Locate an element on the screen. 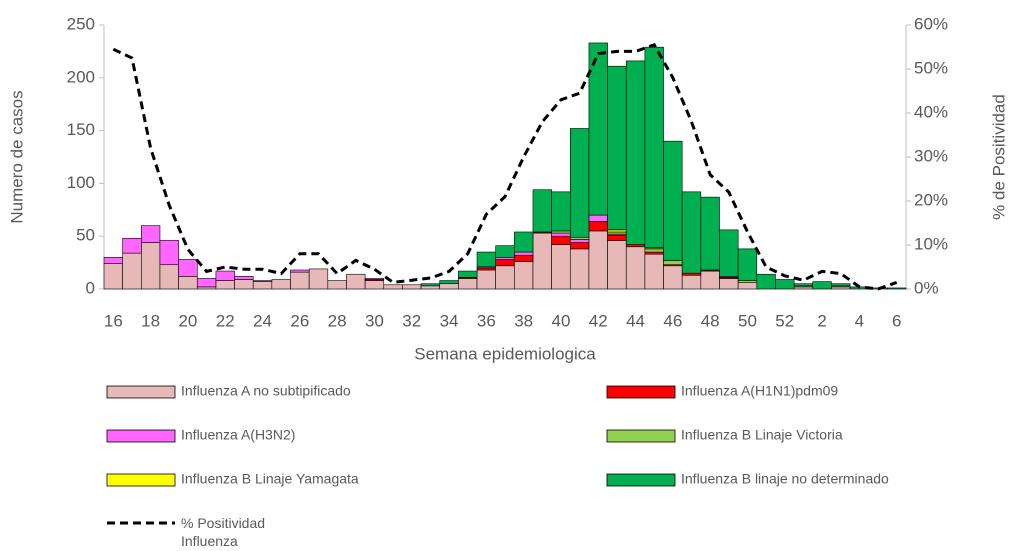  x-tick-label: 4 is located at coordinates (859, 320).